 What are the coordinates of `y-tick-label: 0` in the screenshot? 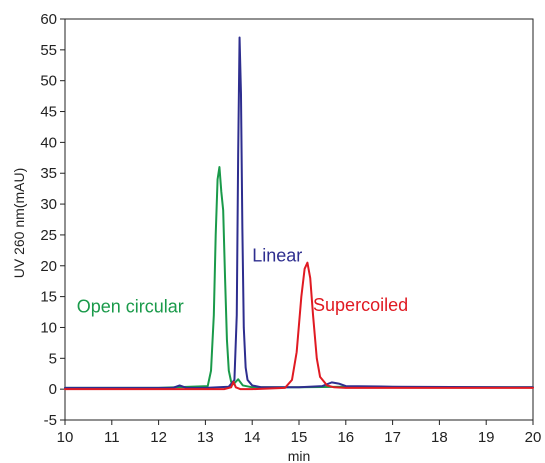 It's located at (53, 389).